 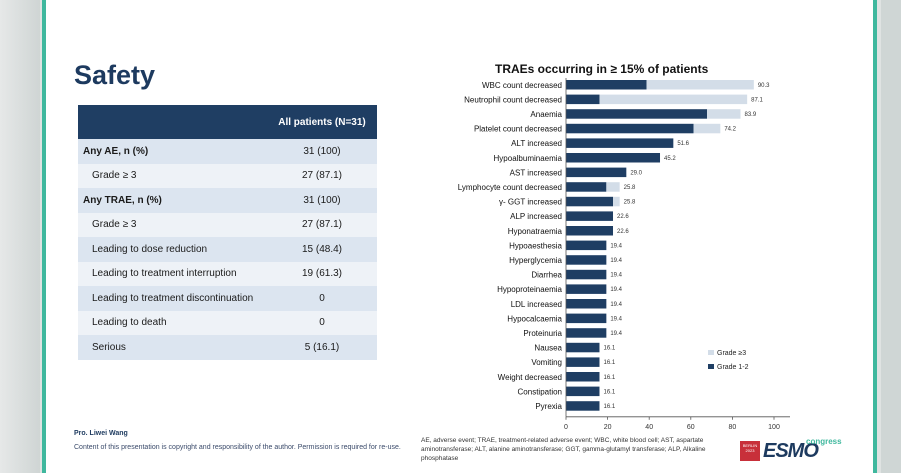 I want to click on window-frame-right, so click(x=891, y=236).